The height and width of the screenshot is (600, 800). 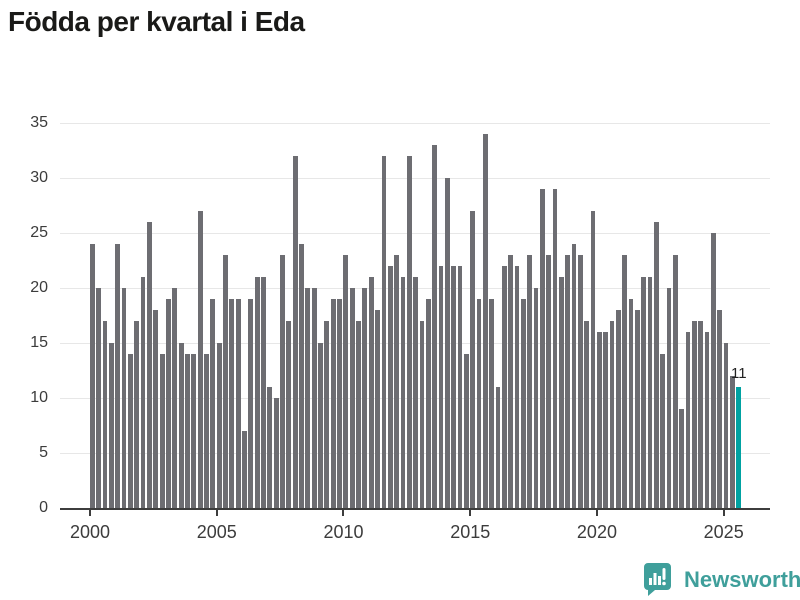 I want to click on bar-highlighted, so click(x=739, y=447).